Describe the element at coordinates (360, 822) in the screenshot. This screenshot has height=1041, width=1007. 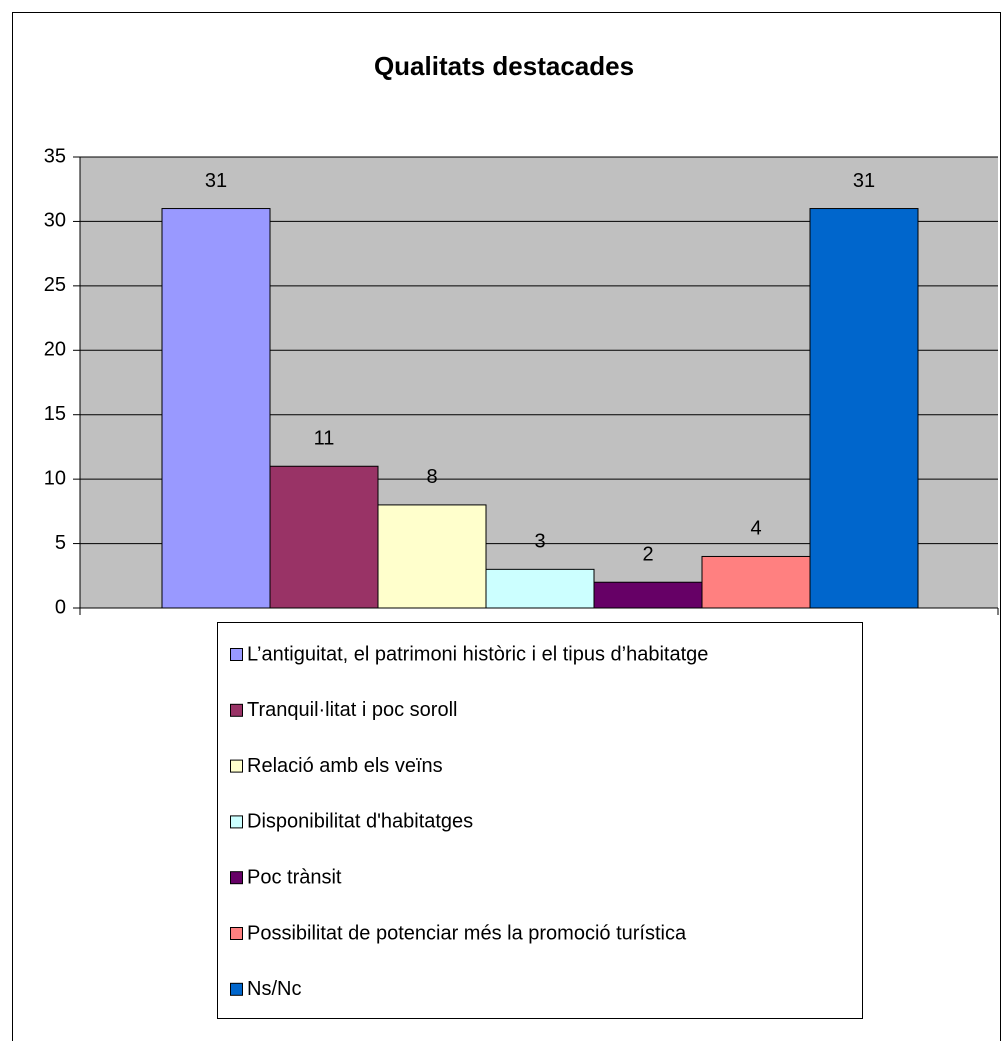
I see `legend-label: Disponibilitat d'habitatges` at that location.